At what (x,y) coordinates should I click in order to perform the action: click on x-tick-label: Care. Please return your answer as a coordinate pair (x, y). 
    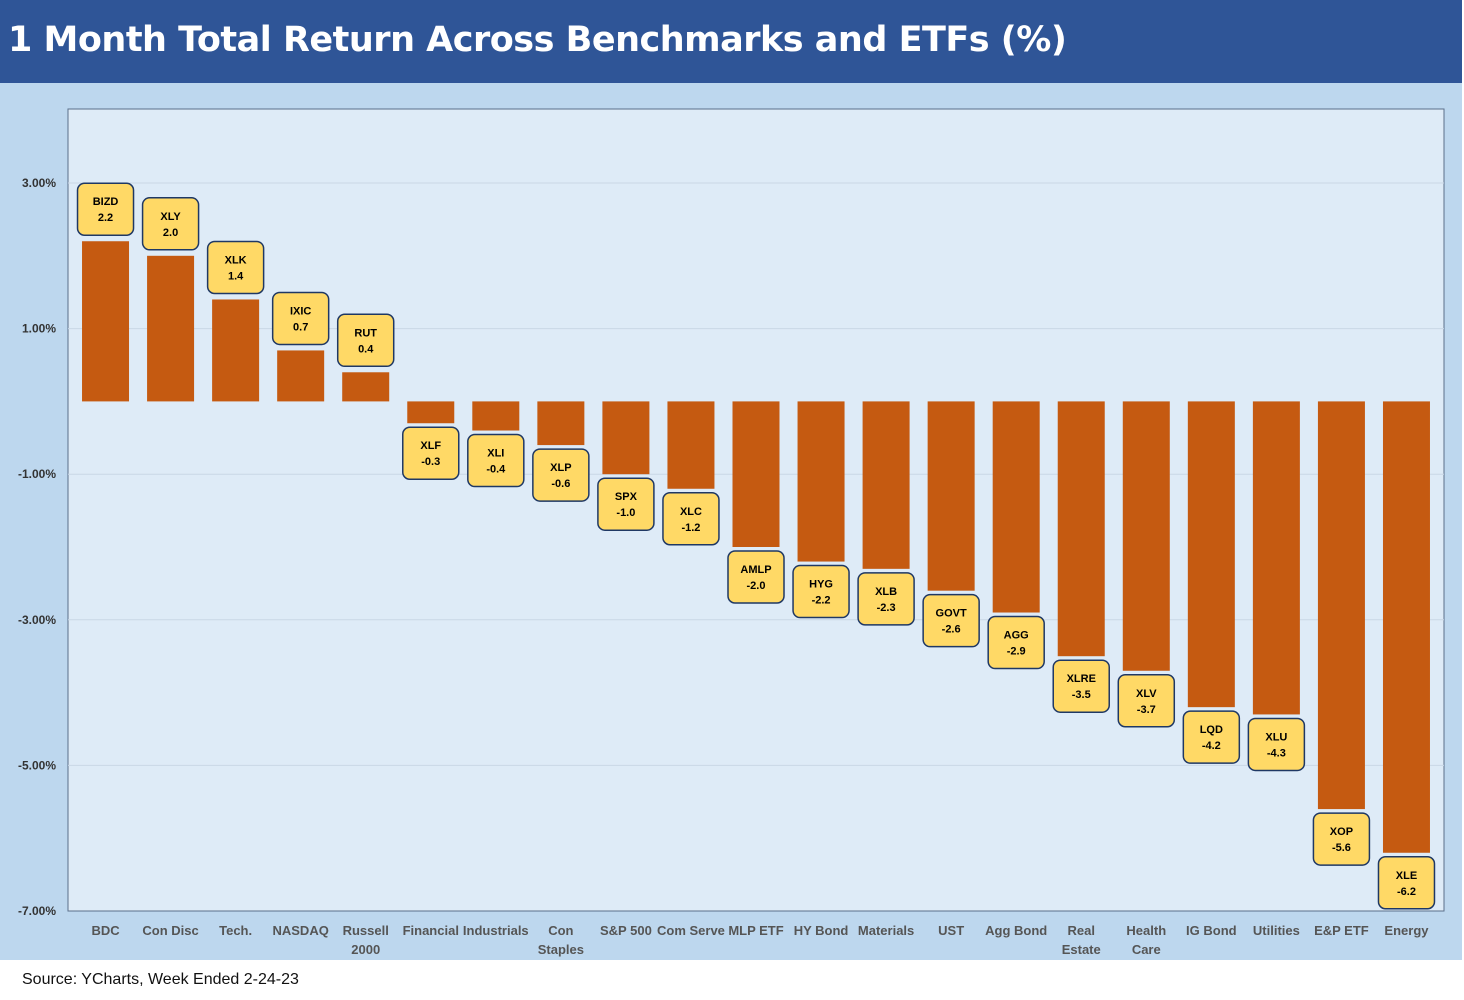
    Looking at the image, I should click on (1146, 949).